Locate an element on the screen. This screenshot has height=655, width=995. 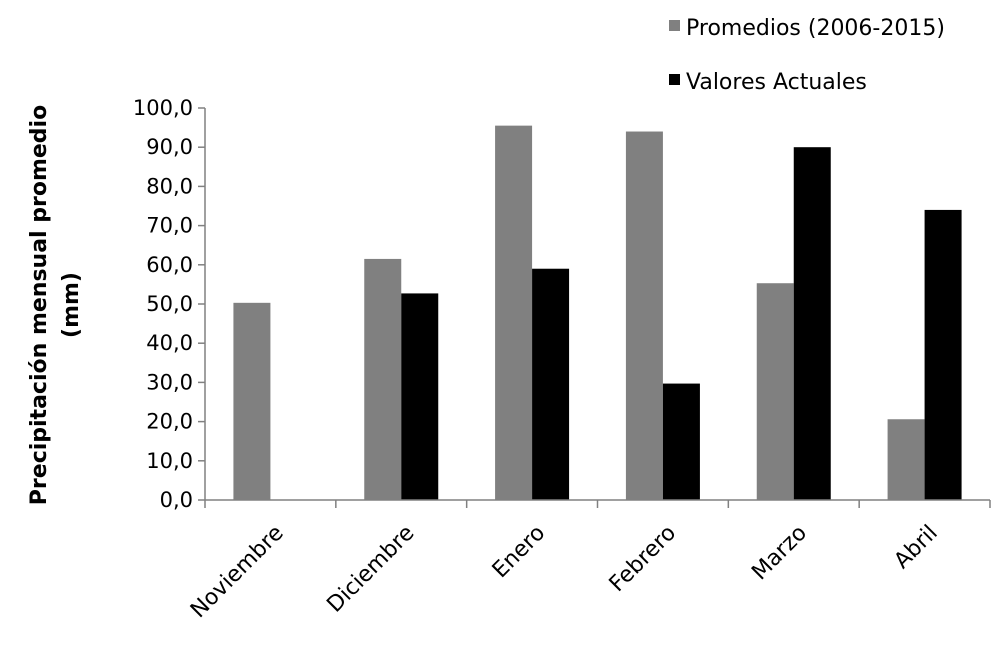
y-tick-label: 60,0 is located at coordinates (169, 265).